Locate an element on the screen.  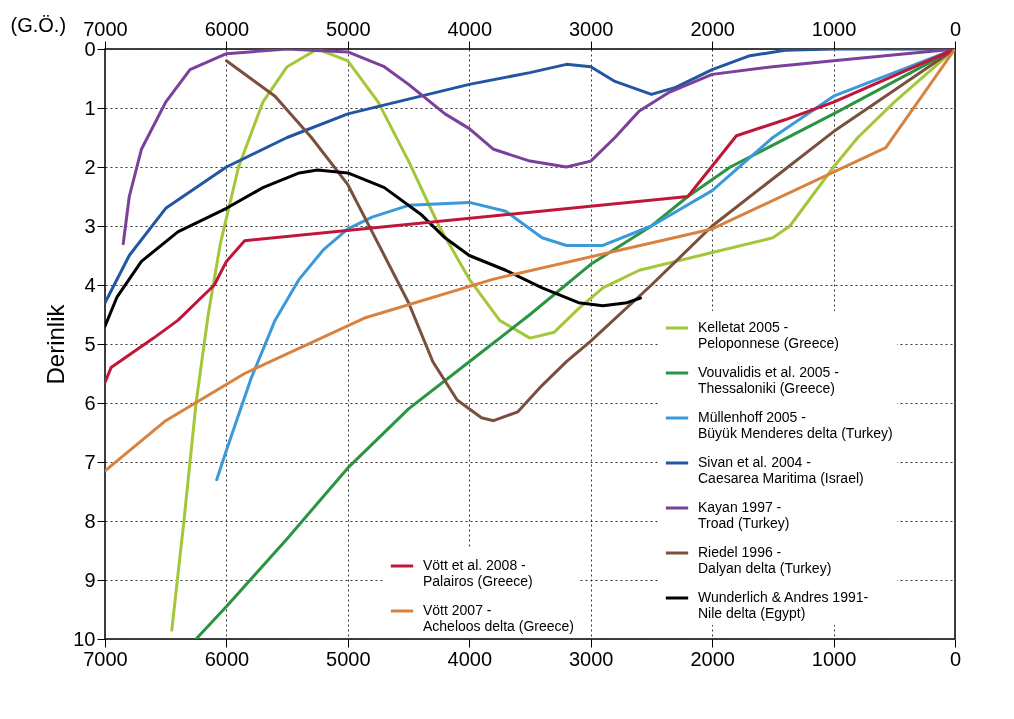
x2-axis-title: (G.Ö.) is located at coordinates (38, 24).